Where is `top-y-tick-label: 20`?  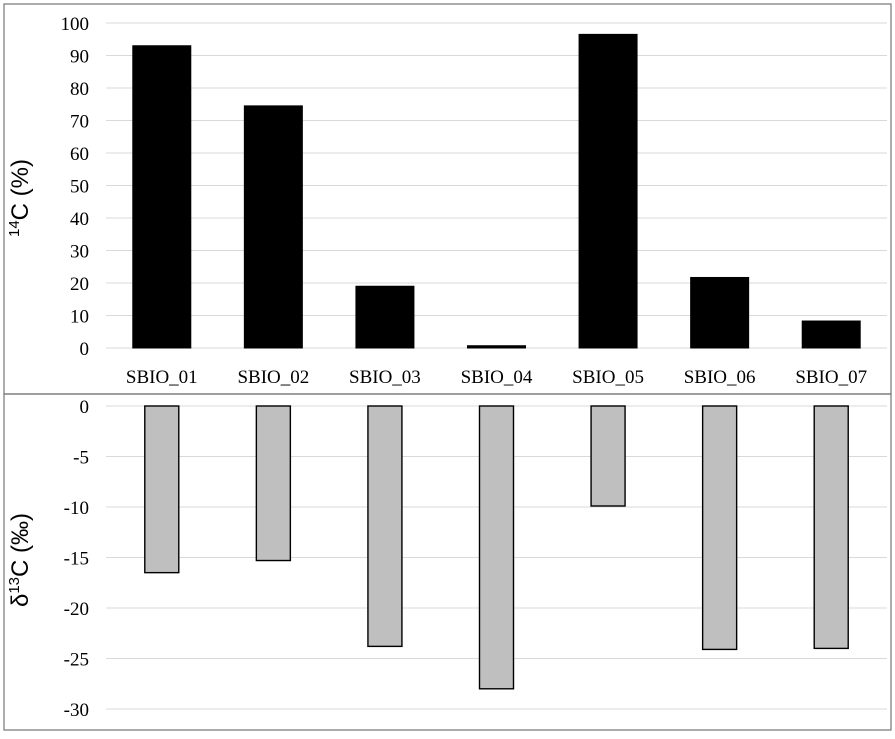
top-y-tick-label: 20 is located at coordinates (79, 284).